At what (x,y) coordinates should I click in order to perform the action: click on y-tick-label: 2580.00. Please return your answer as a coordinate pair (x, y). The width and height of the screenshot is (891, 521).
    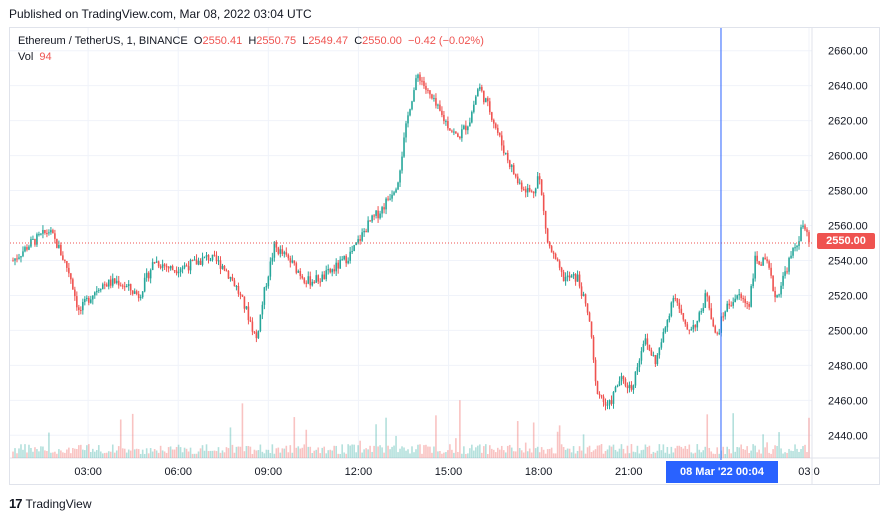
    Looking at the image, I should click on (848, 192).